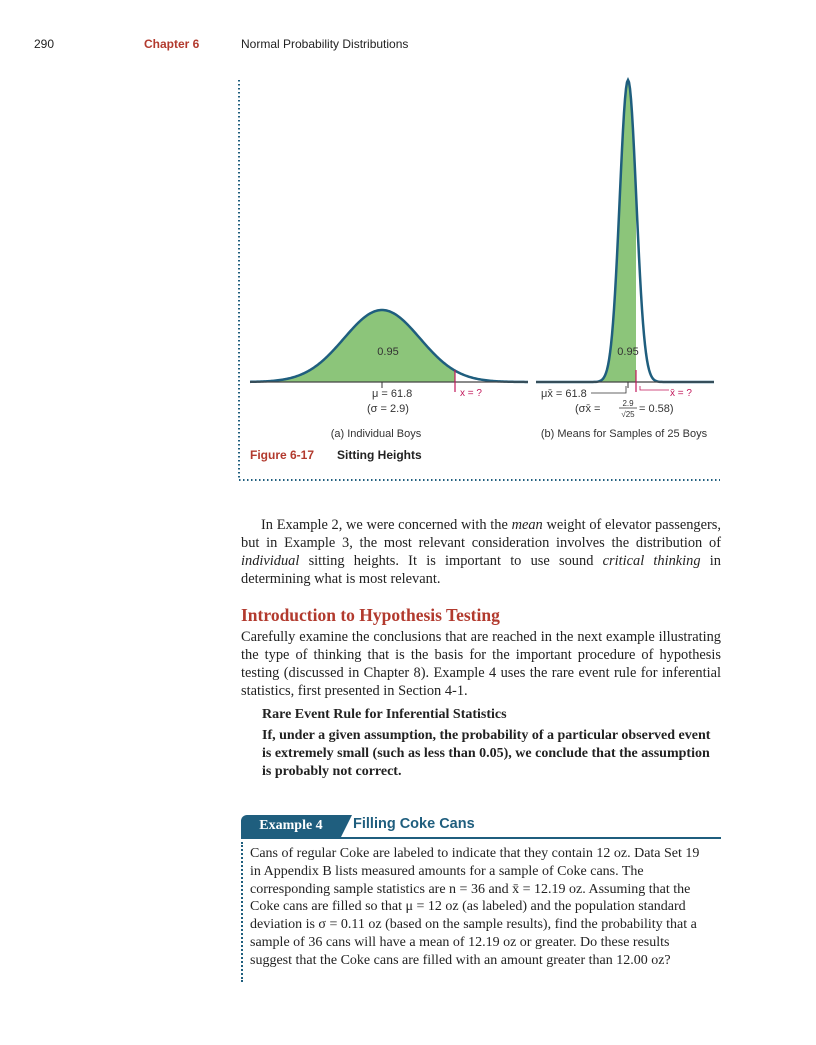 This screenshot has width=816, height=1045. I want to click on curve-b-shaded-area, so click(586, 231).